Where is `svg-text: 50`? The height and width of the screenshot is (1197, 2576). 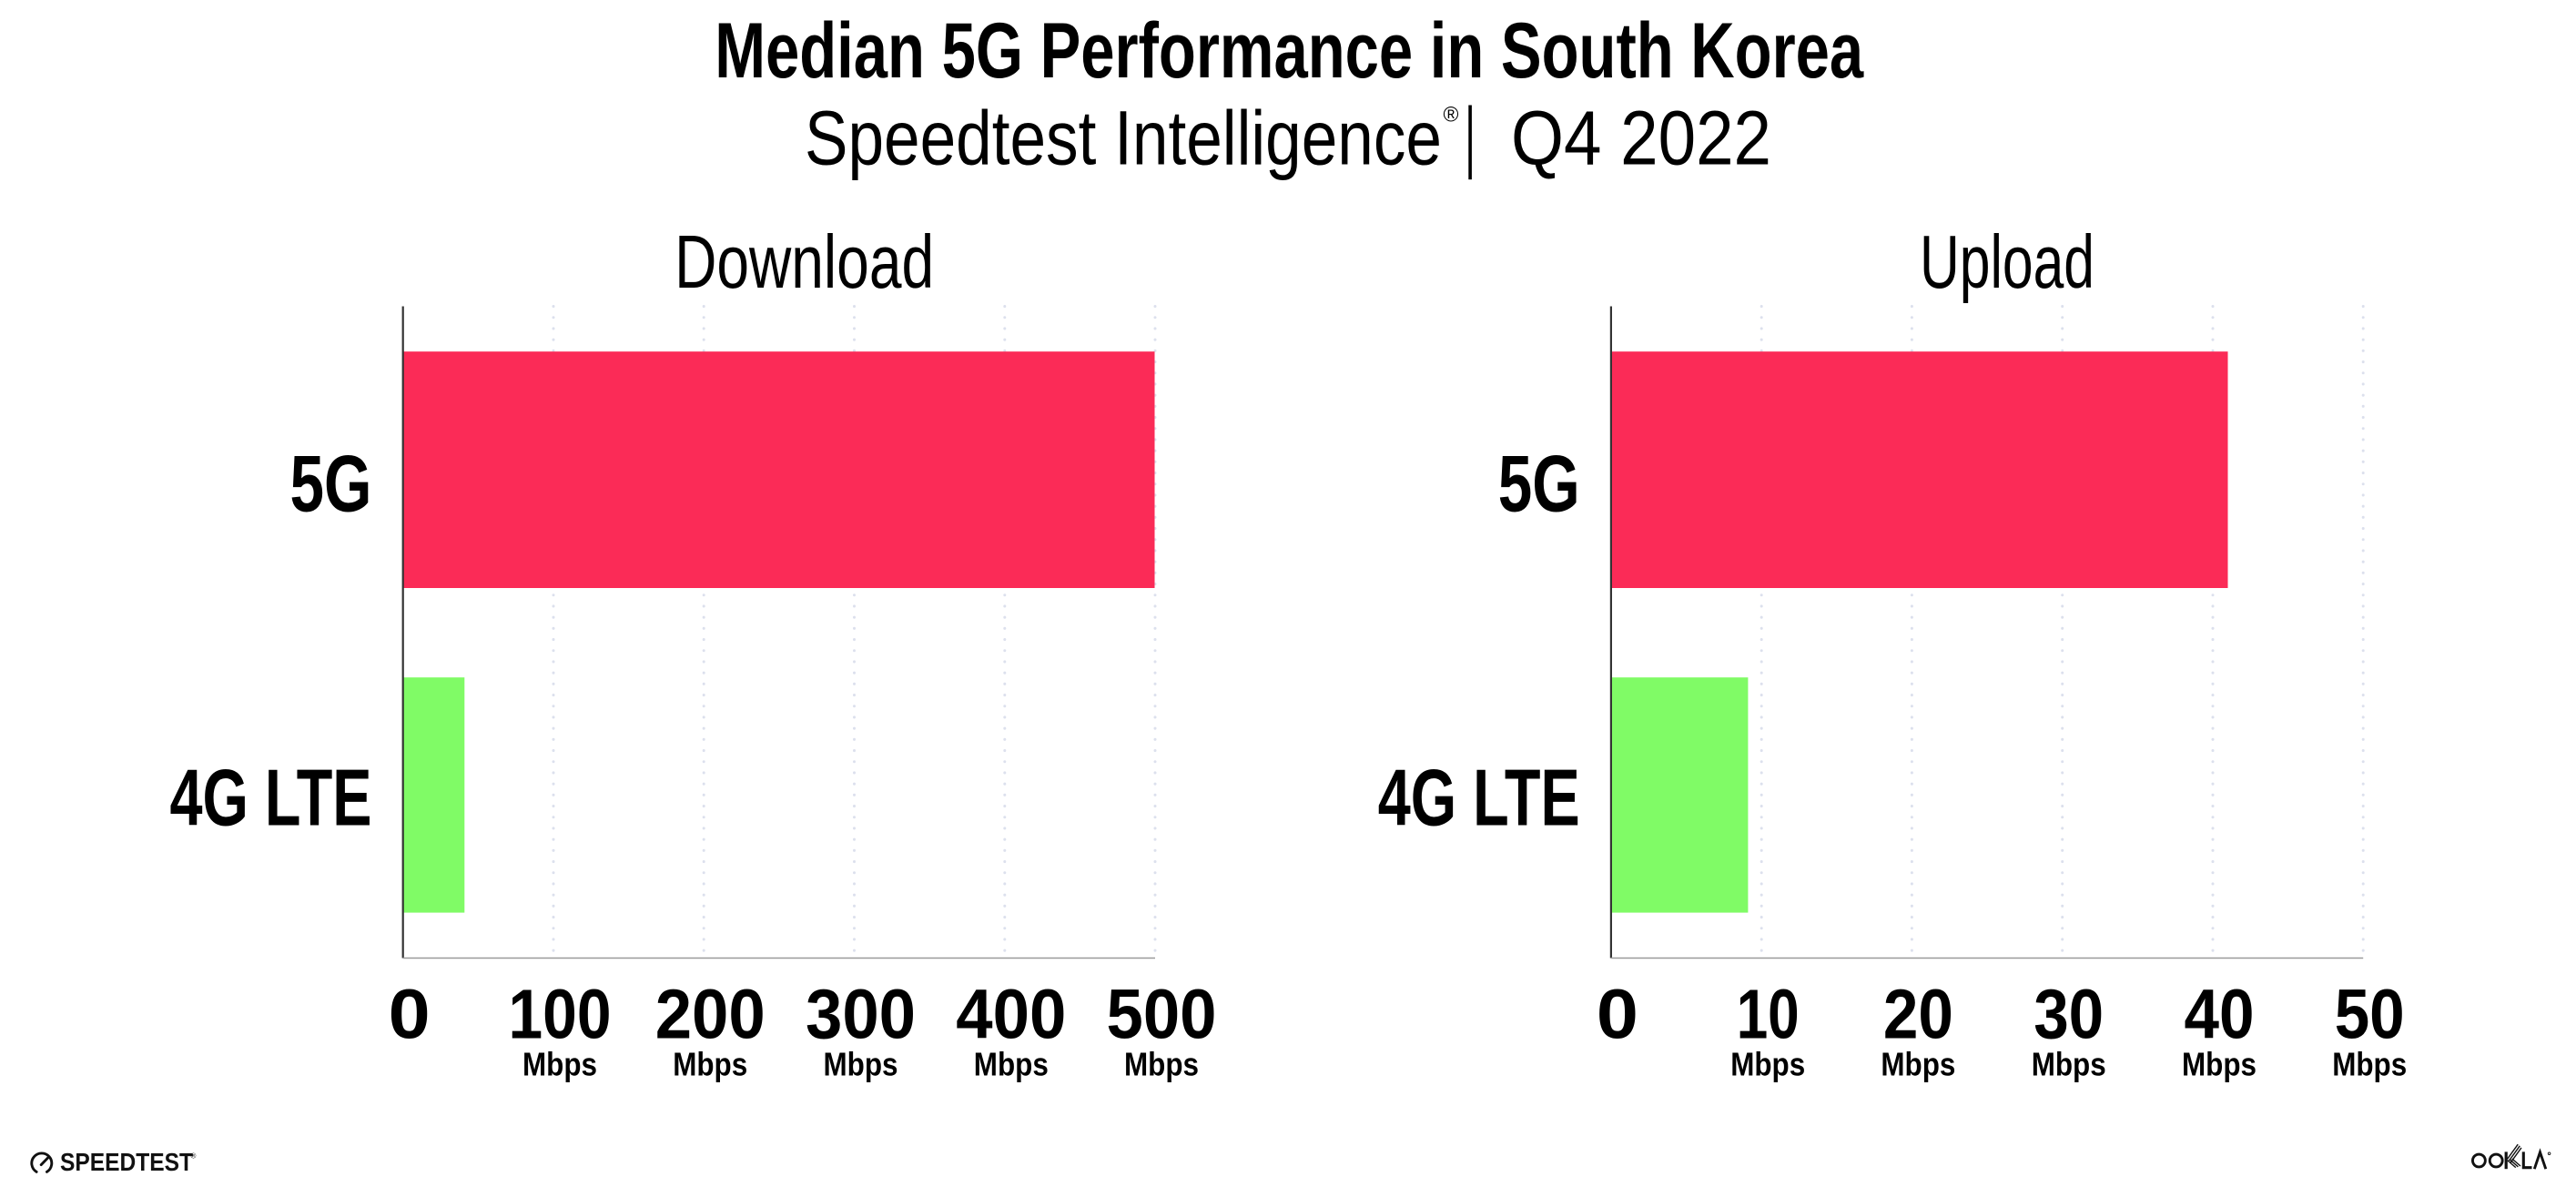 svg-text: 50 is located at coordinates (2370, 1014).